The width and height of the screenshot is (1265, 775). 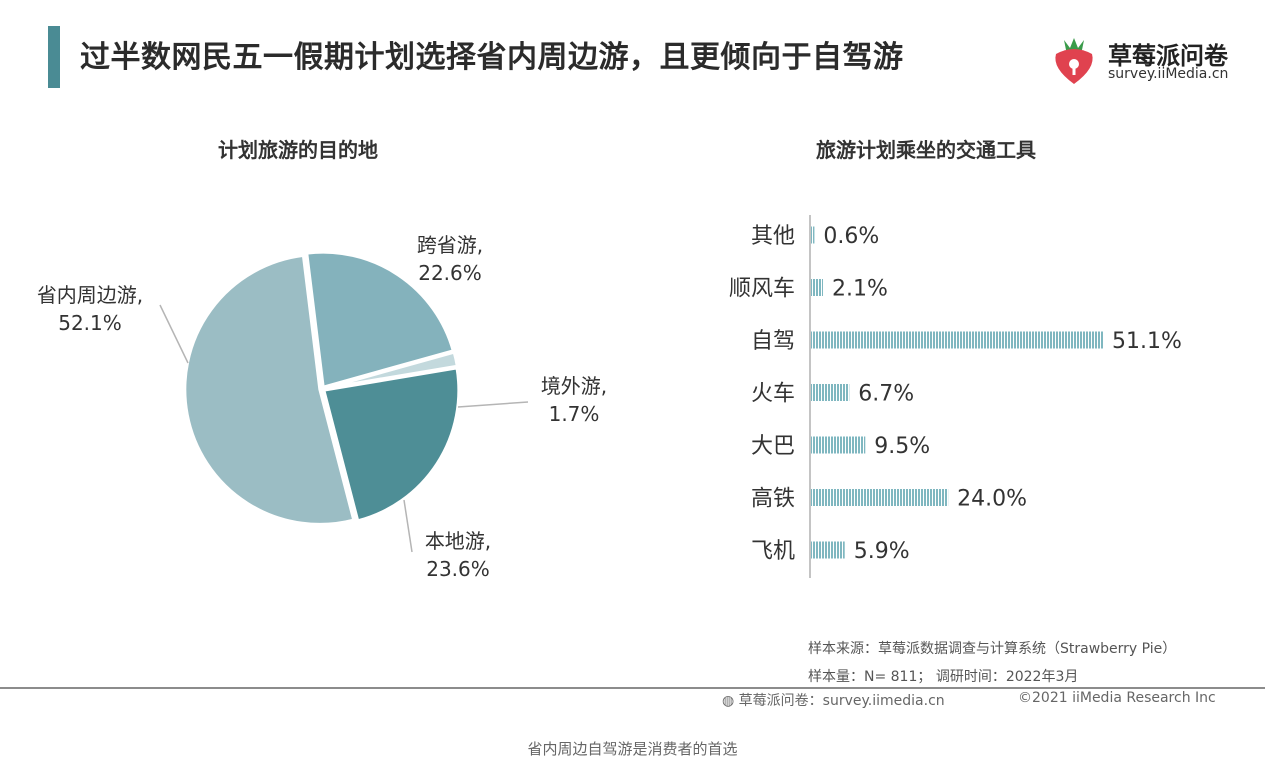 I want to click on brand-logo: 草莓派问卷 survey.iiMedia.cn, so click(x=1145, y=60).